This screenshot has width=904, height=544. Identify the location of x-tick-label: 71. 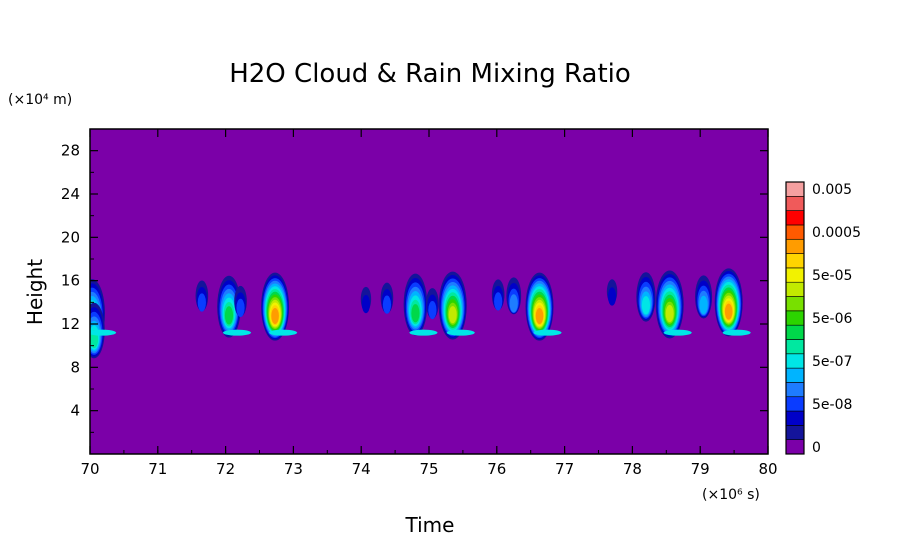
(157, 469).